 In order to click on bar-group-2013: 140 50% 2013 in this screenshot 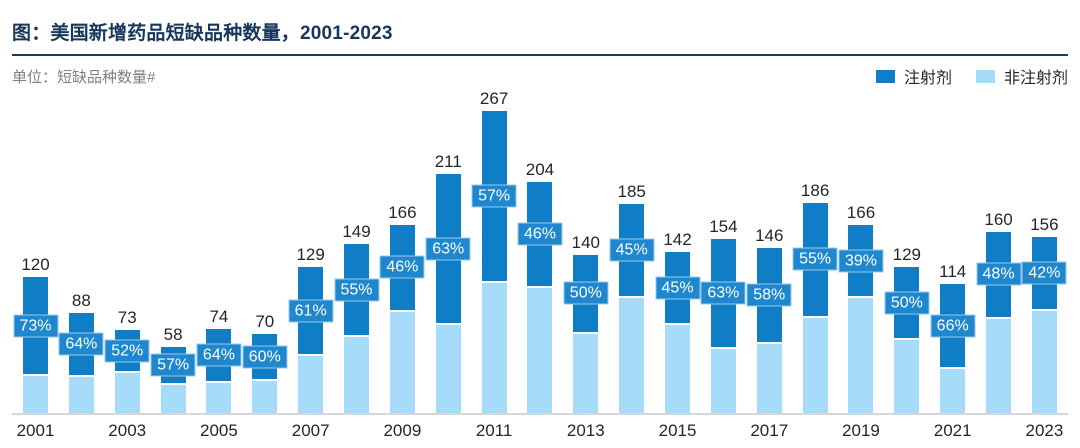, I will do `click(586, 335)`.